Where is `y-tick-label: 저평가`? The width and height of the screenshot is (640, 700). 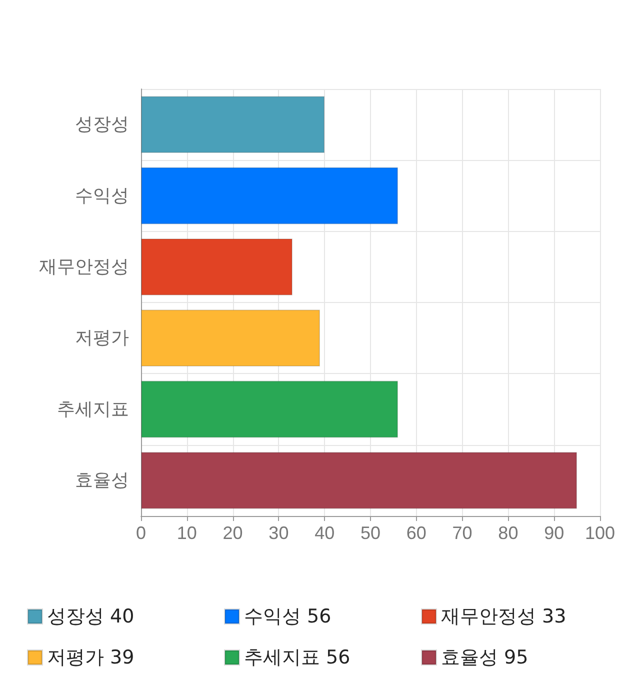 y-tick-label: 저평가 is located at coordinates (102, 338).